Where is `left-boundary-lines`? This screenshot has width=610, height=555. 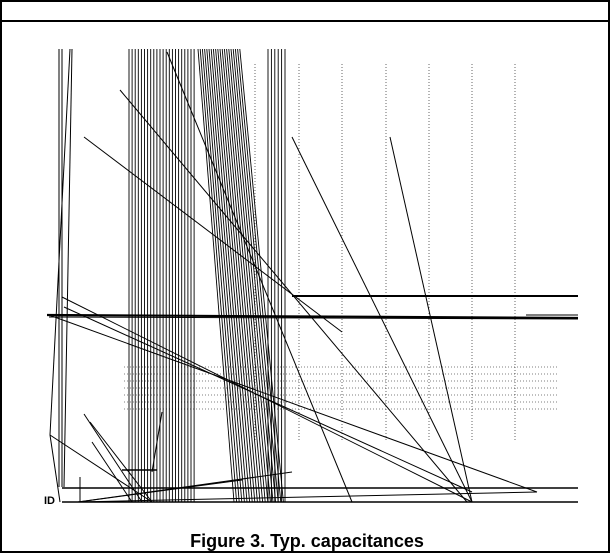
left-boundary-lines is located at coordinates (61, 275).